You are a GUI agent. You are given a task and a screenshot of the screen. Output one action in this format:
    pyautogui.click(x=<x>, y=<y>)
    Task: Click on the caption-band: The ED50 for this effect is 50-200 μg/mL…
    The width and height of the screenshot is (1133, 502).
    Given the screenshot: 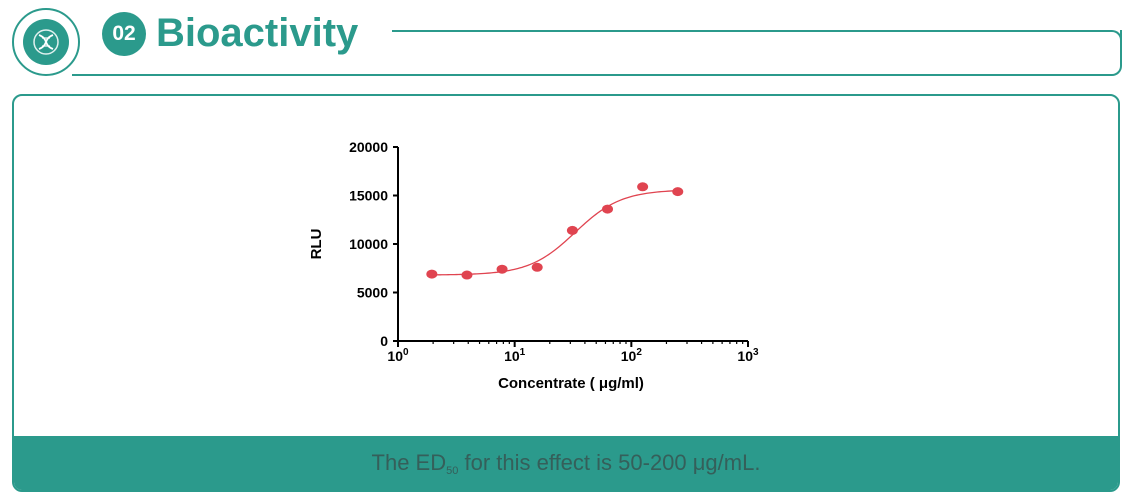 What is the action you would take?
    pyautogui.click(x=566, y=463)
    